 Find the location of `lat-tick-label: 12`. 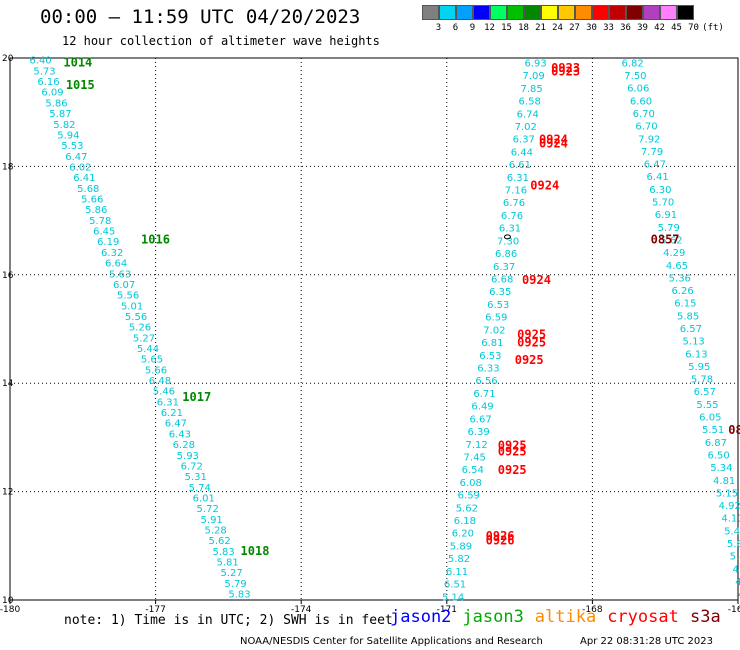

lat-tick-label: 12 is located at coordinates (7, 493).